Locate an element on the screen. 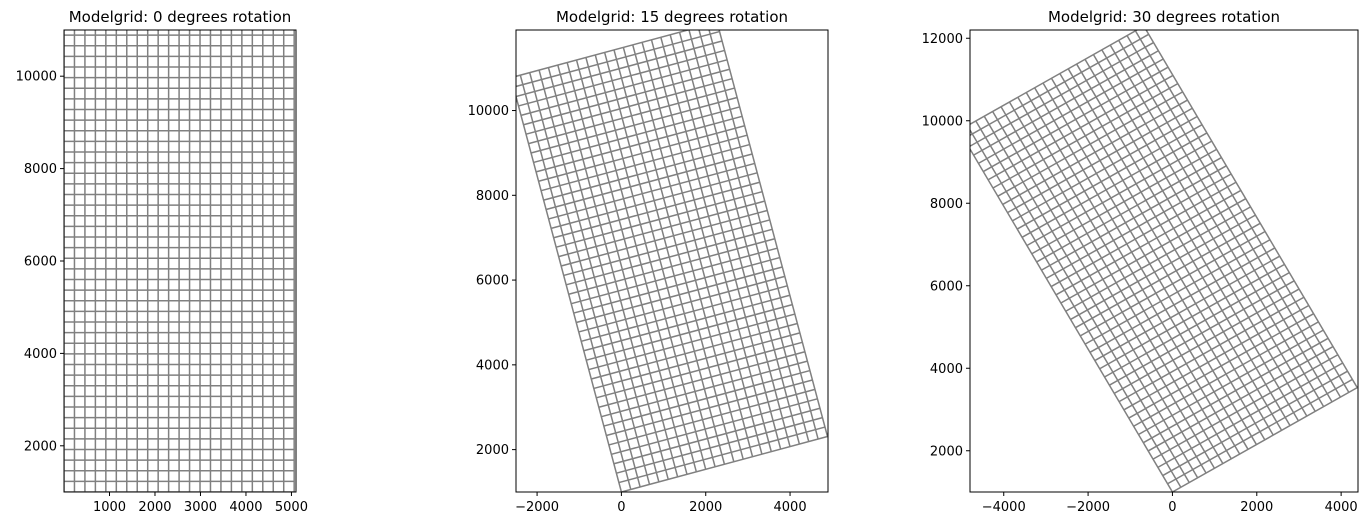  y-tick-label: 12000 is located at coordinates (942, 39).